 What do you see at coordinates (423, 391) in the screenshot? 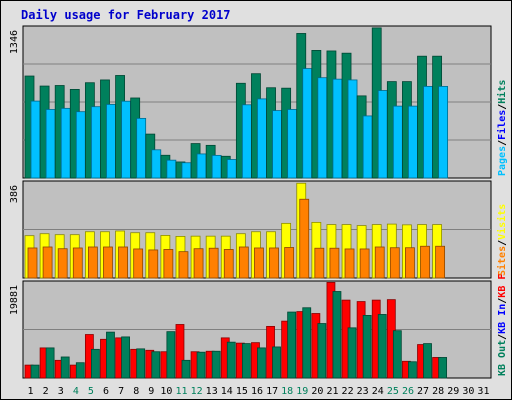
I see `x-tick-label-27: 27` at bounding box center [423, 391].